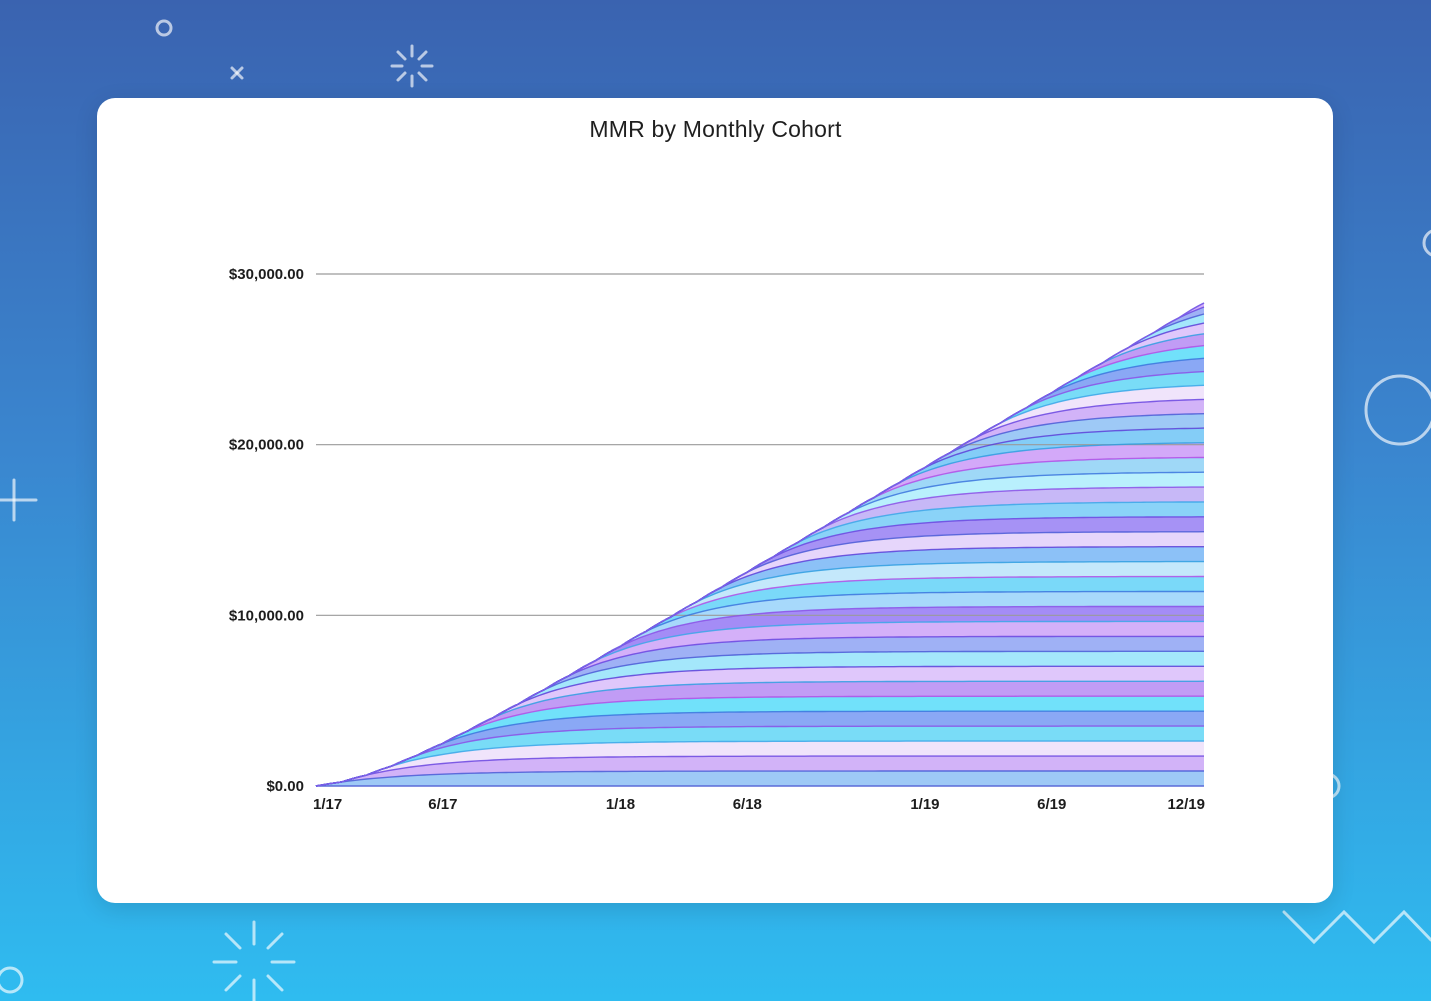 The width and height of the screenshot is (1431, 1001). I want to click on x-tick-label: 12/19, so click(1186, 804).